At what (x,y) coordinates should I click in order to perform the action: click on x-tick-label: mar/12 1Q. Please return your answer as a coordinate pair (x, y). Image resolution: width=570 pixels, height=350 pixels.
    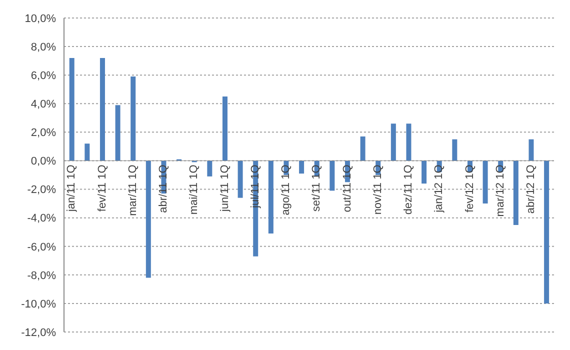
    Looking at the image, I should click on (500, 190).